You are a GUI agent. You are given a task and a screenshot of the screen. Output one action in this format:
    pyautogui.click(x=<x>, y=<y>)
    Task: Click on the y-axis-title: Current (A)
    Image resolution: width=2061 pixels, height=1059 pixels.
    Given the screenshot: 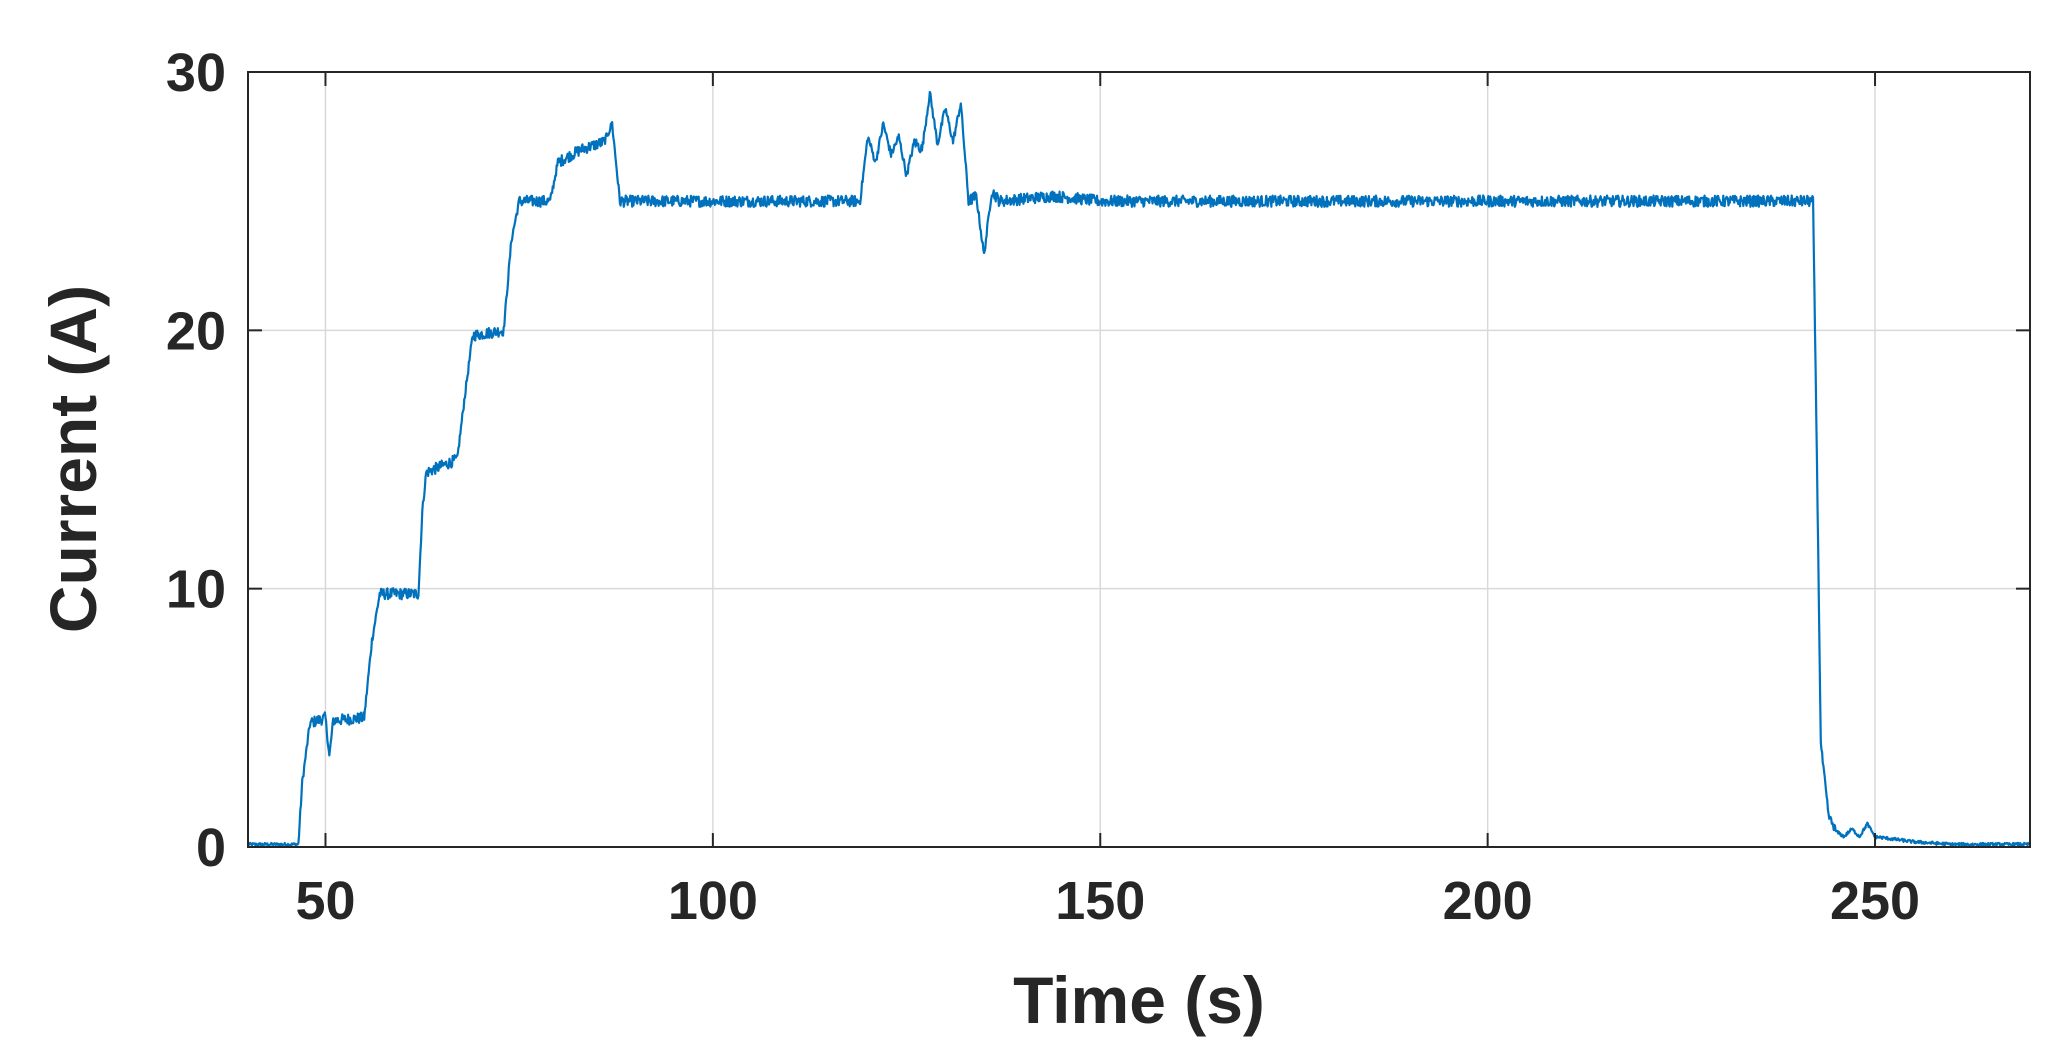 What is the action you would take?
    pyautogui.click(x=73, y=459)
    